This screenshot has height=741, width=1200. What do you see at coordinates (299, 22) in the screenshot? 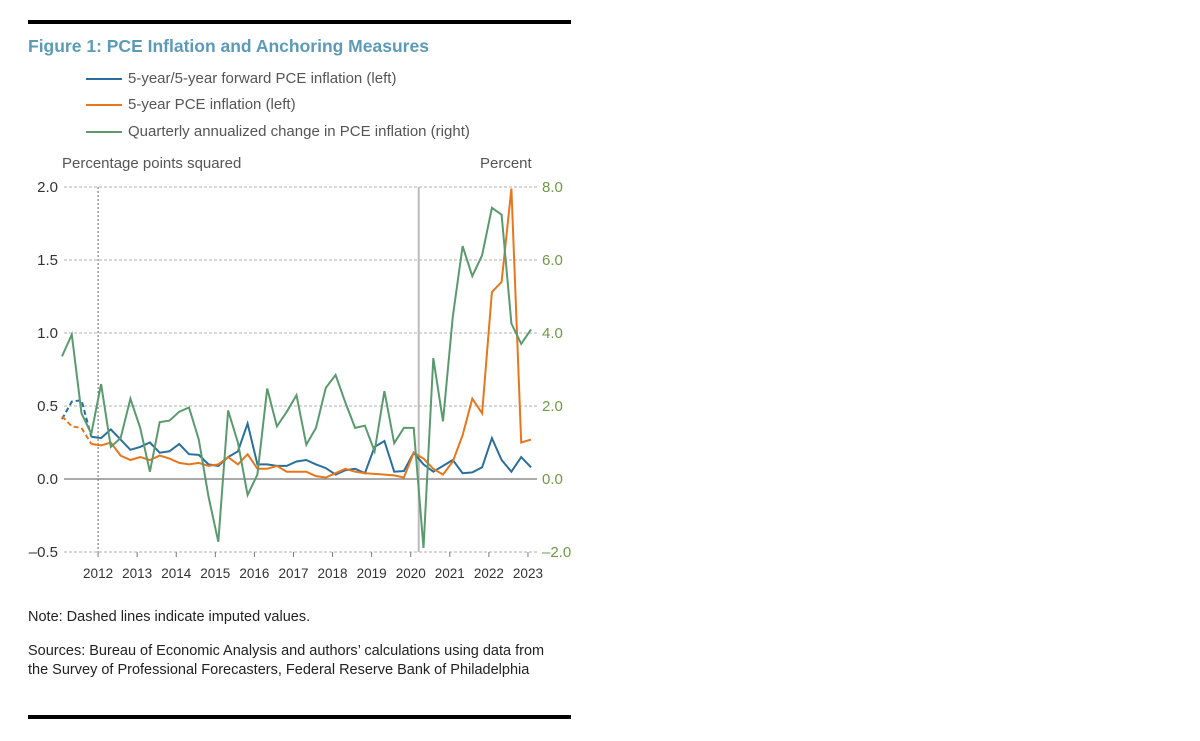
I see `top-rule` at bounding box center [299, 22].